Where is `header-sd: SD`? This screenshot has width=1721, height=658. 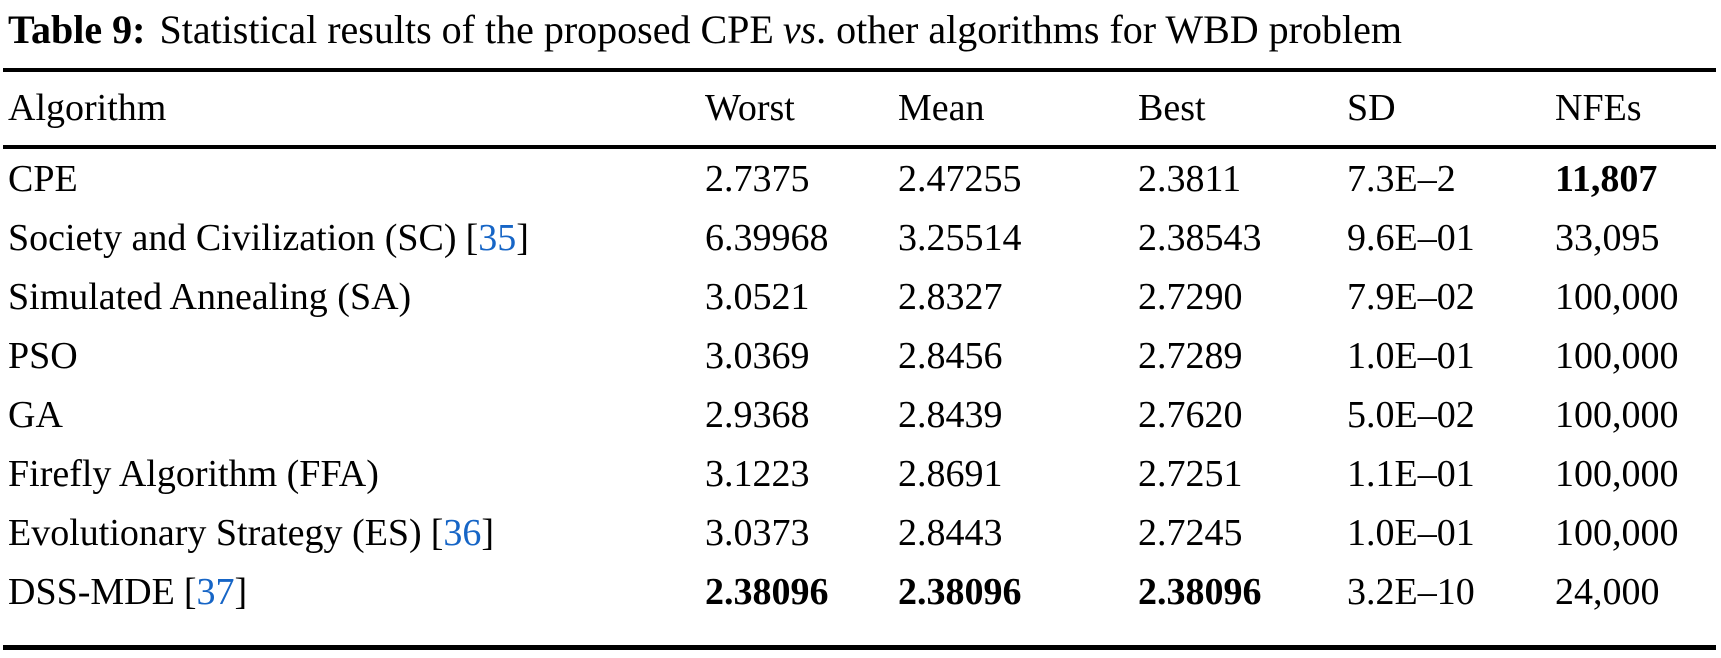
header-sd: SD is located at coordinates (1371, 108).